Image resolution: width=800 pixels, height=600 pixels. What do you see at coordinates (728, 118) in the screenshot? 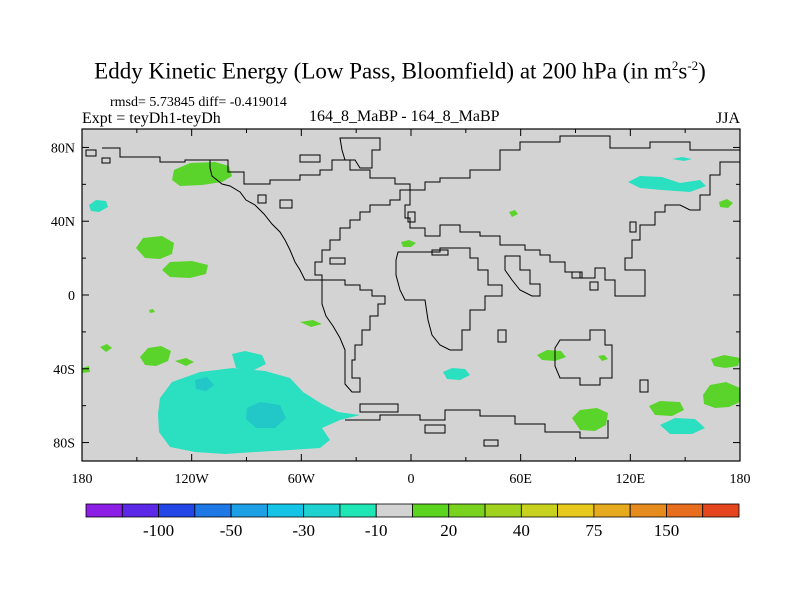
I see `season-label: JJA` at bounding box center [728, 118].